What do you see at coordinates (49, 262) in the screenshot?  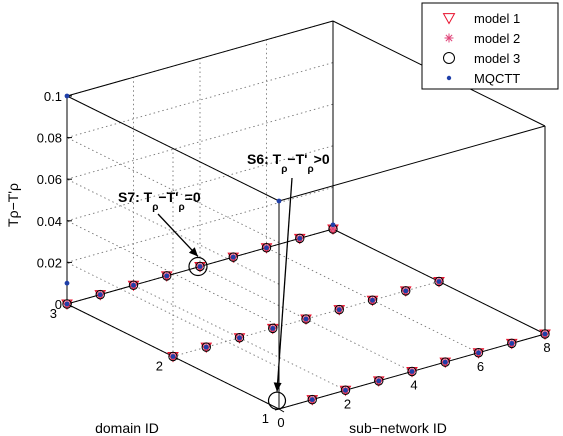 I see `z-tick-label: 0.02` at bounding box center [49, 262].